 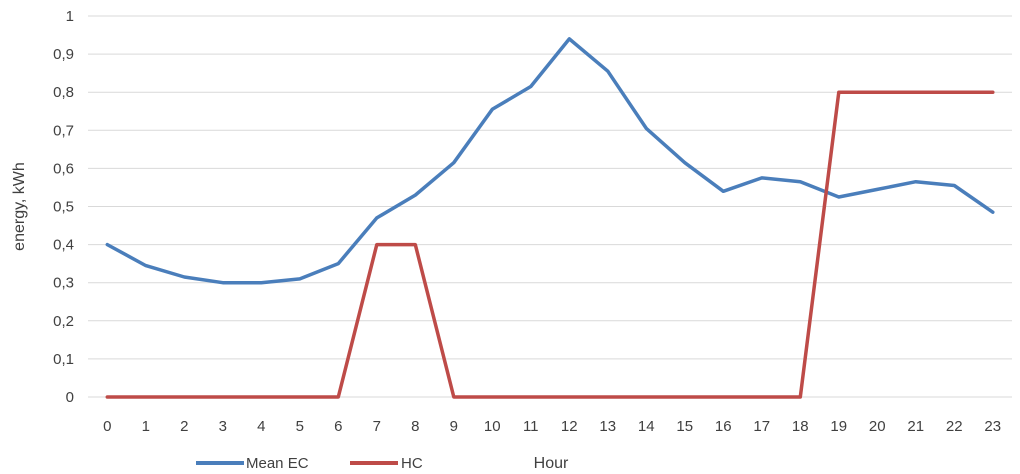 What do you see at coordinates (63, 168) in the screenshot?
I see `y-tick-label: 0,6` at bounding box center [63, 168].